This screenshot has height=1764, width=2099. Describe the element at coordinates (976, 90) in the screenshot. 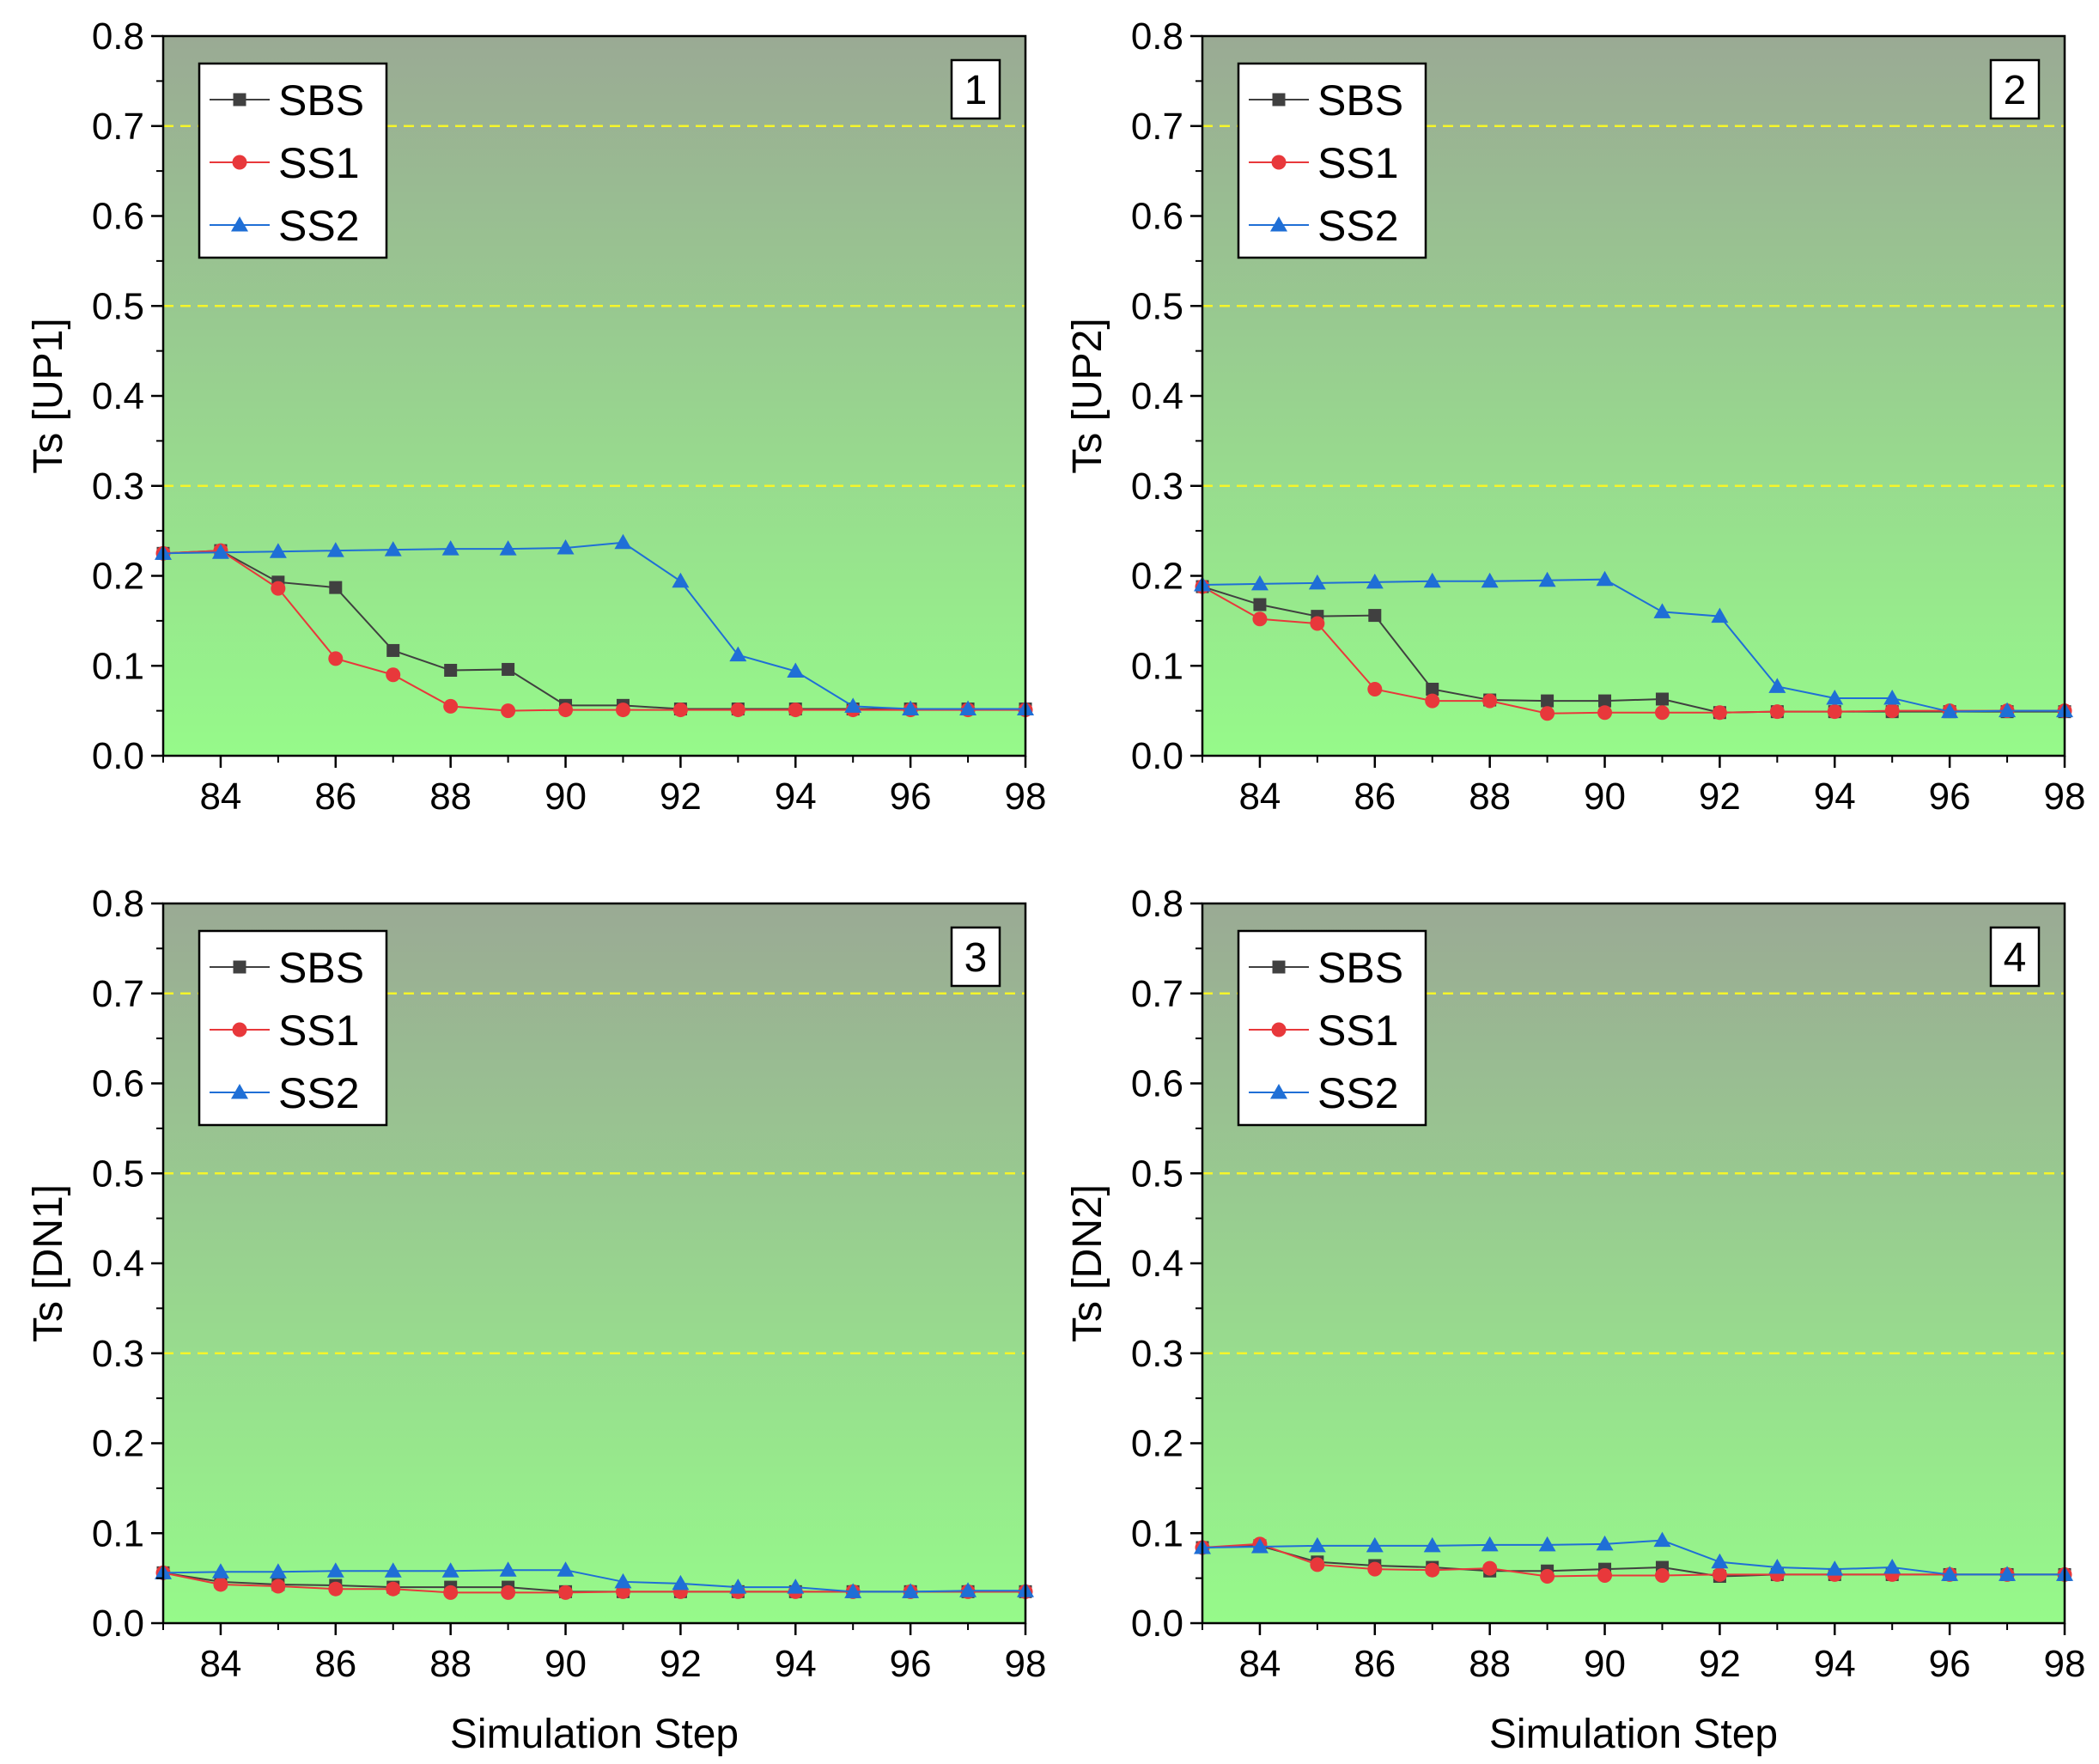

I see `panel-number: 1` at that location.